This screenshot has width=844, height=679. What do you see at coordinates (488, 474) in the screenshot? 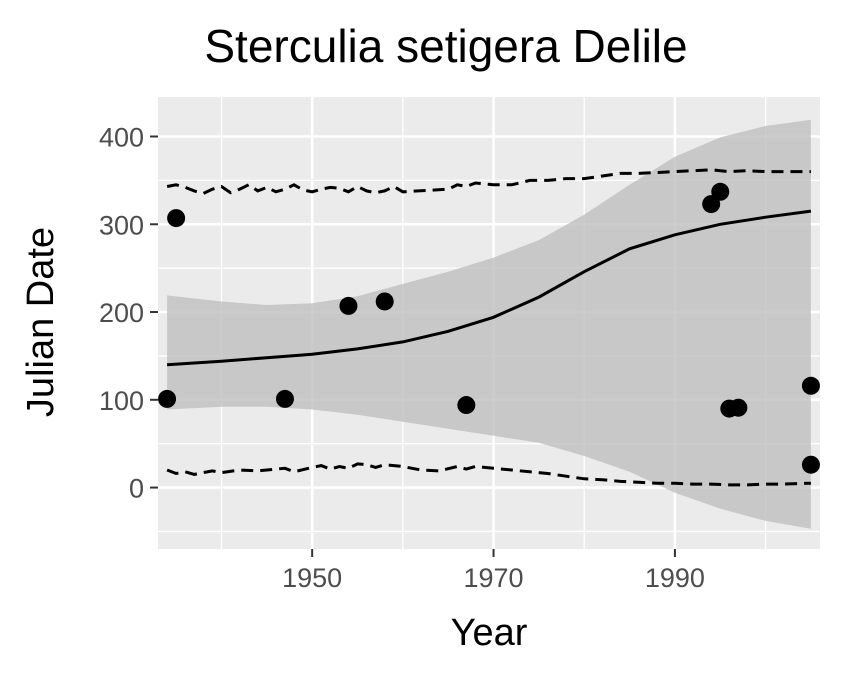
I see `dashed-lower-line` at bounding box center [488, 474].